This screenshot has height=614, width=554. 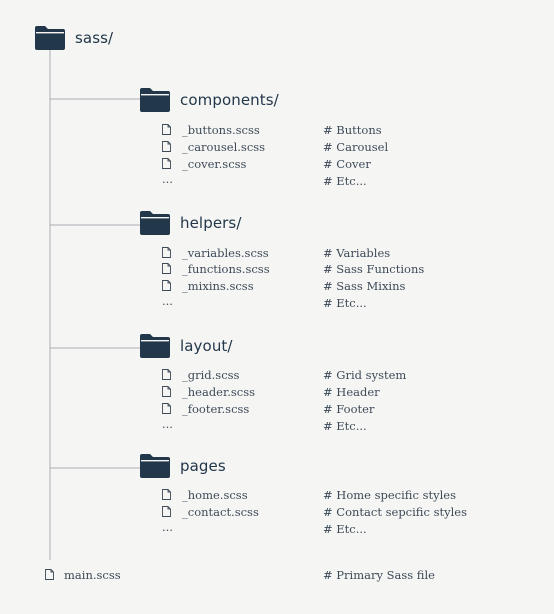 I want to click on file-comment: # Grid system, so click(x=365, y=375).